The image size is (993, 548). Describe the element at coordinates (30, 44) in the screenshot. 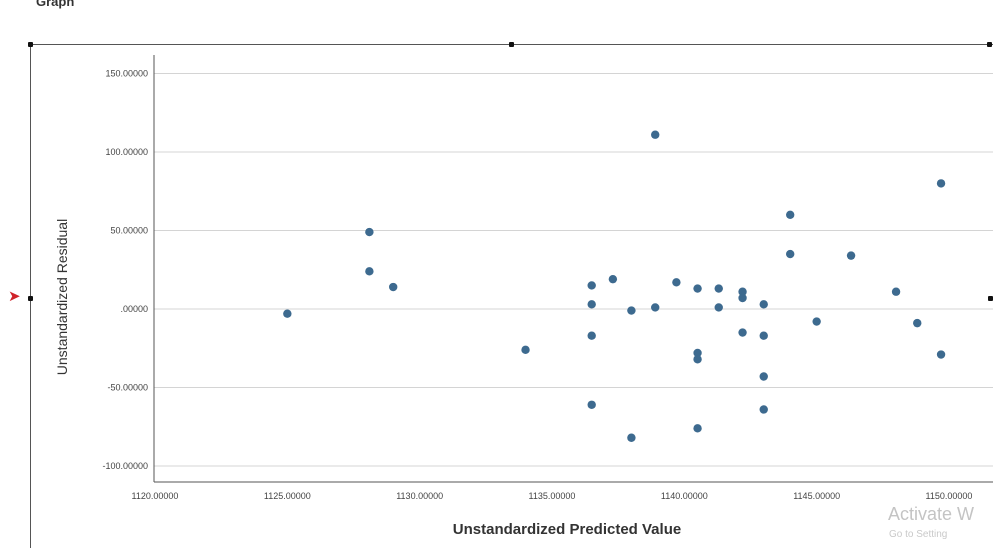

I see `resize-handle-top-left` at that location.